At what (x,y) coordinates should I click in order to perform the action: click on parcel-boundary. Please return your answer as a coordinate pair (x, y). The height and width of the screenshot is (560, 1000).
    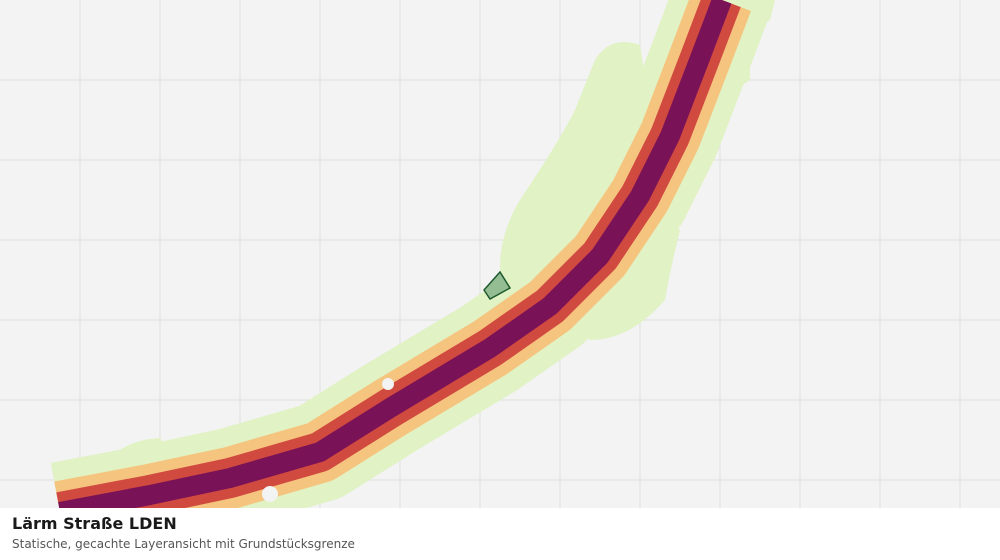
    Looking at the image, I should click on (497, 285).